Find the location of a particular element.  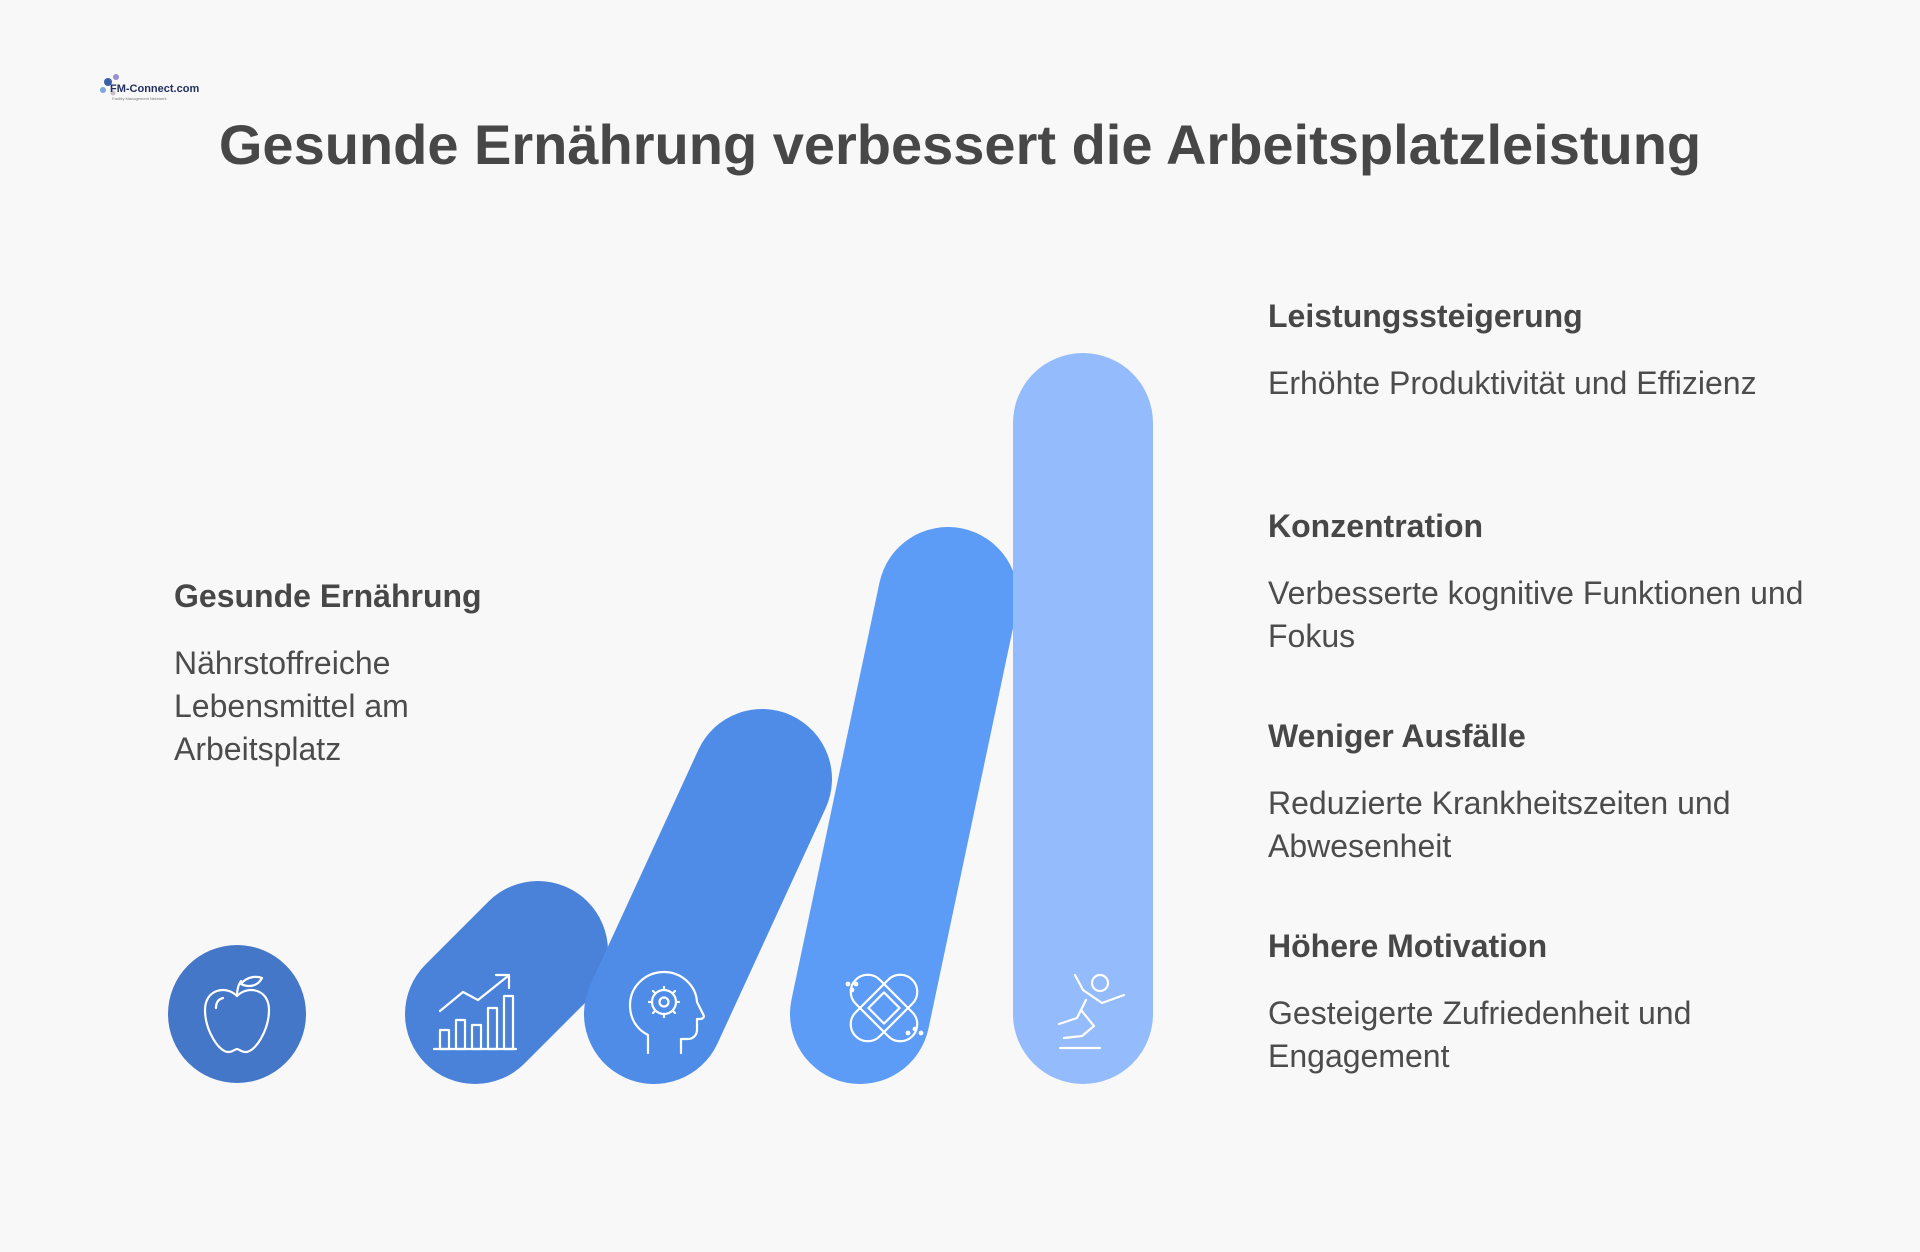

stage-1-description: Erhöhte Produktivität und Effizienz is located at coordinates (1512, 383).